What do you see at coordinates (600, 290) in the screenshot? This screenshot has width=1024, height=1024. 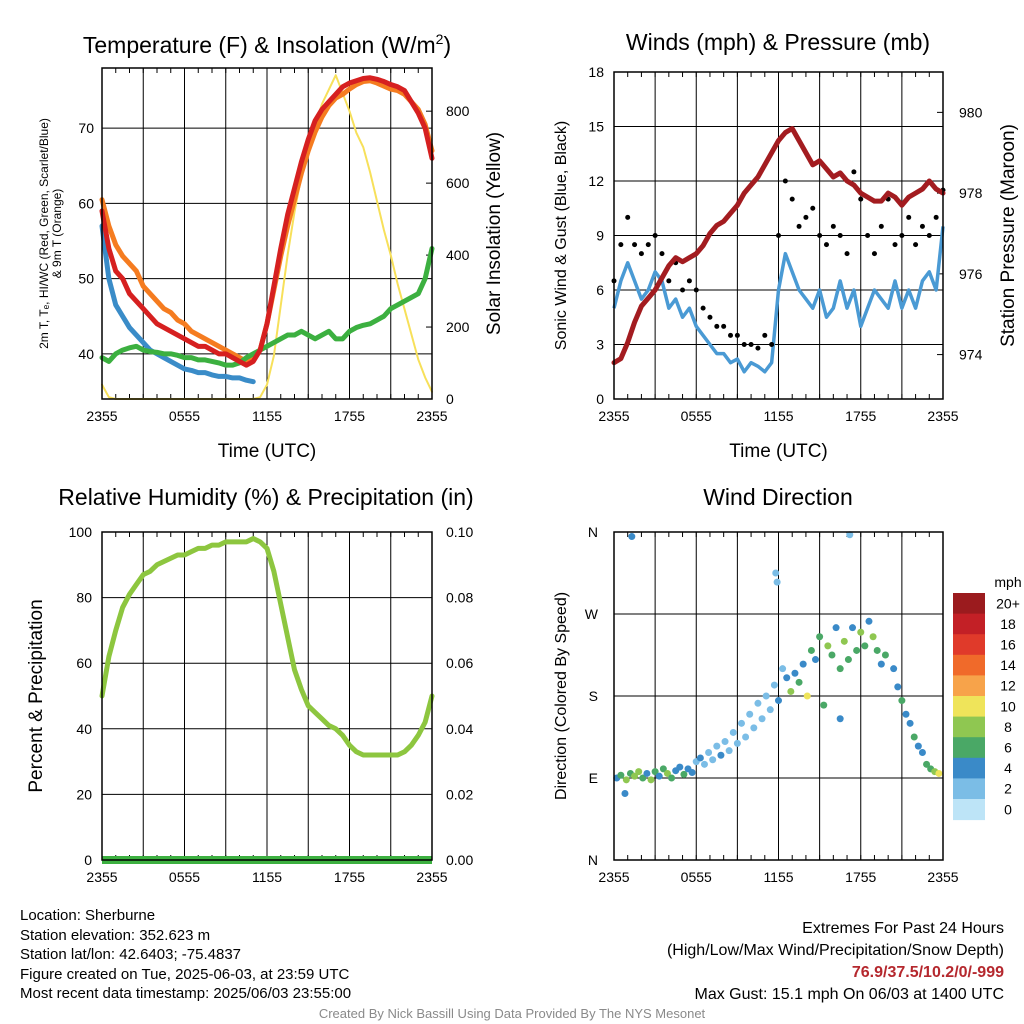 I see `y-tick-label: 6` at bounding box center [600, 290].